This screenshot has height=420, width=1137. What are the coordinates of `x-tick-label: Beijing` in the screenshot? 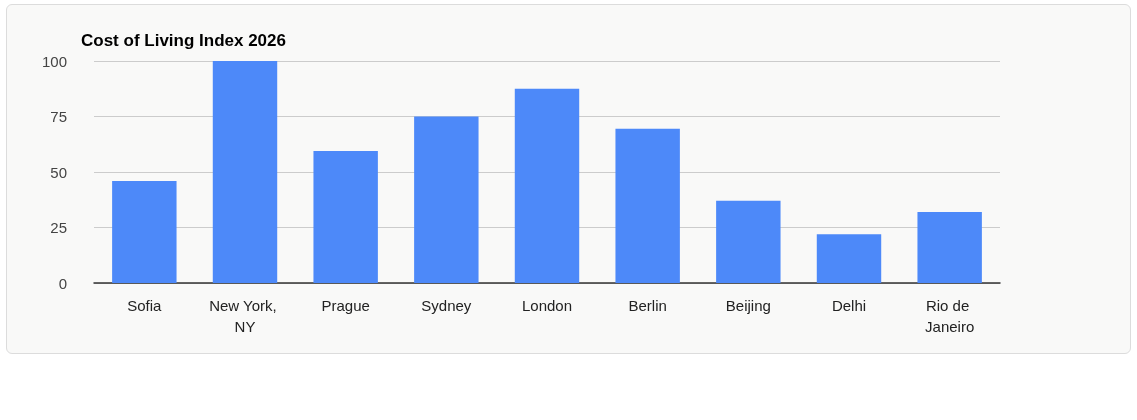 It's located at (748, 305).